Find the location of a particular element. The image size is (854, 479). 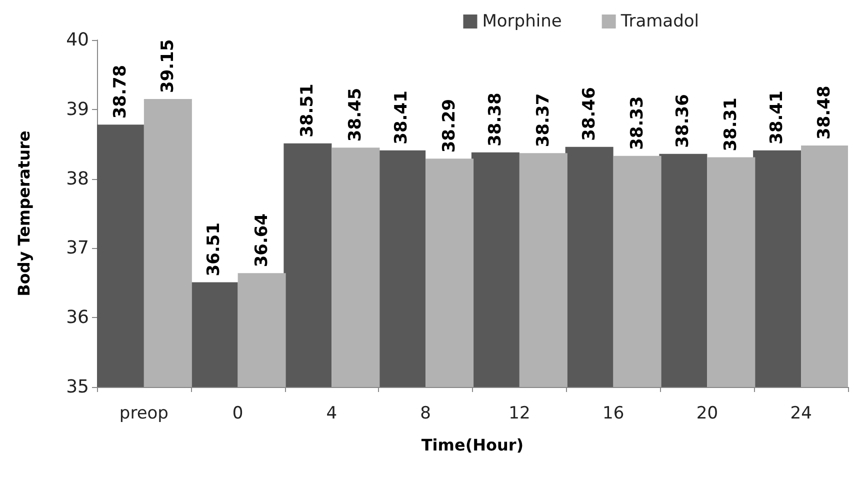

y-axis-title: Body Temperature is located at coordinates (24, 213).